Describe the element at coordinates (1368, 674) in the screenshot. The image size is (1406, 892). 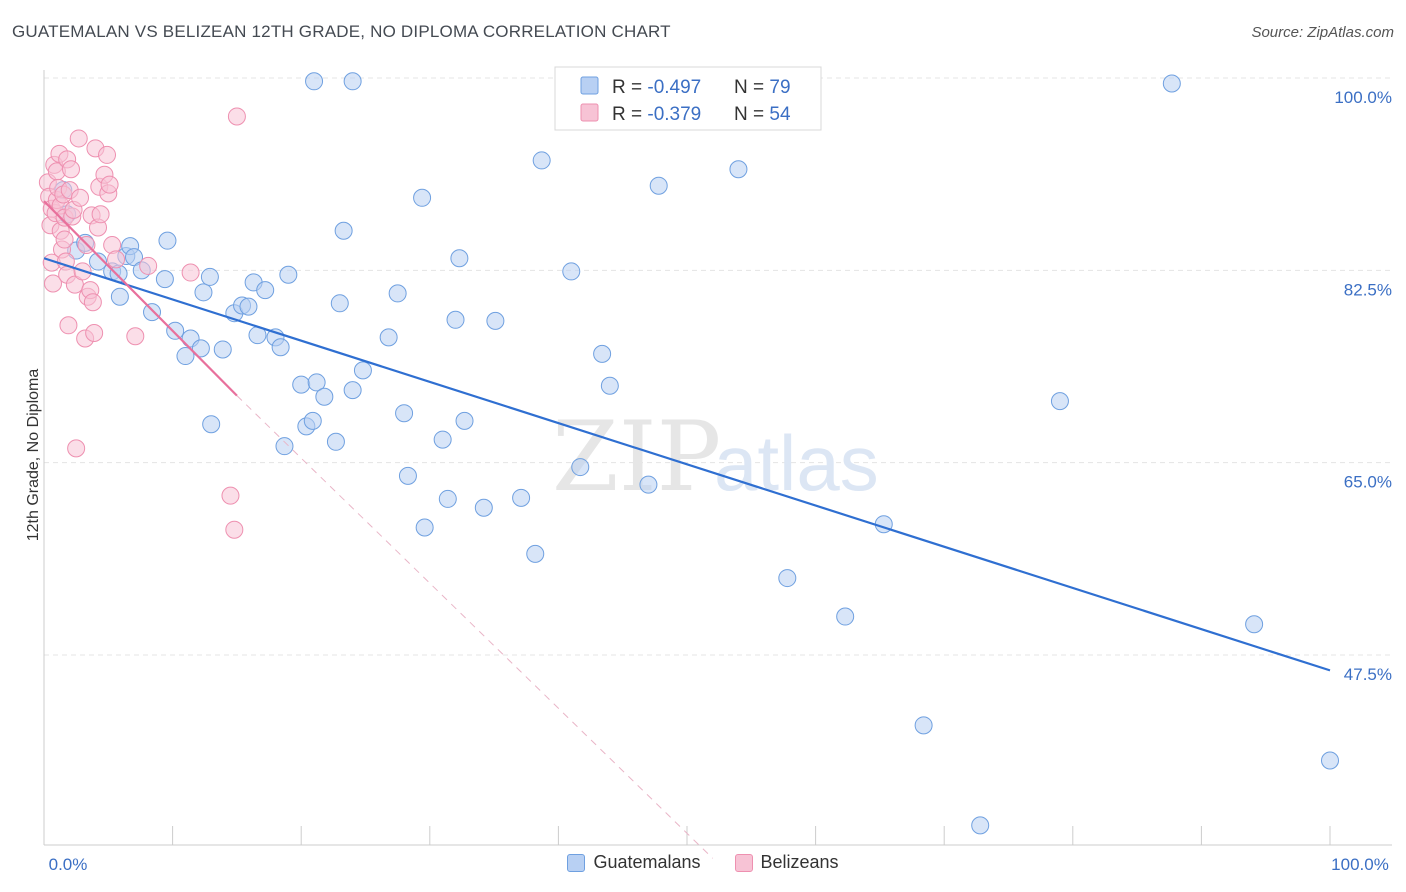
I see `y-tick-label: 47.5%` at that location.